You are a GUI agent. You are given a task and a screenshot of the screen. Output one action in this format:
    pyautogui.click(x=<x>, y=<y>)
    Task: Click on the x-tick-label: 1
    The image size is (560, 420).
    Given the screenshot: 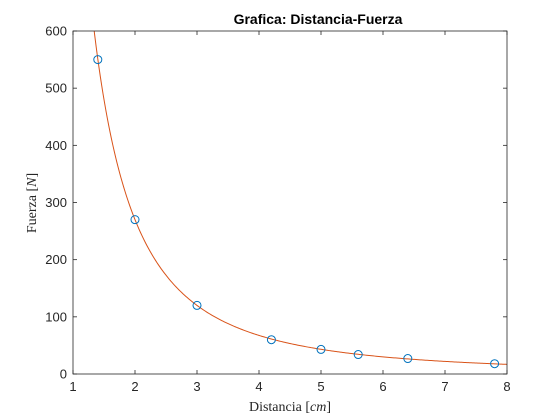 What is the action you would take?
    pyautogui.click(x=72, y=386)
    